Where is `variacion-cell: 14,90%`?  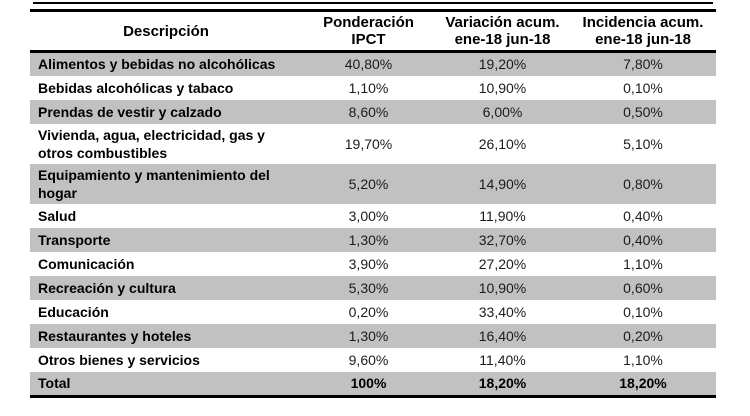 variacion-cell: 14,90% is located at coordinates (502, 183).